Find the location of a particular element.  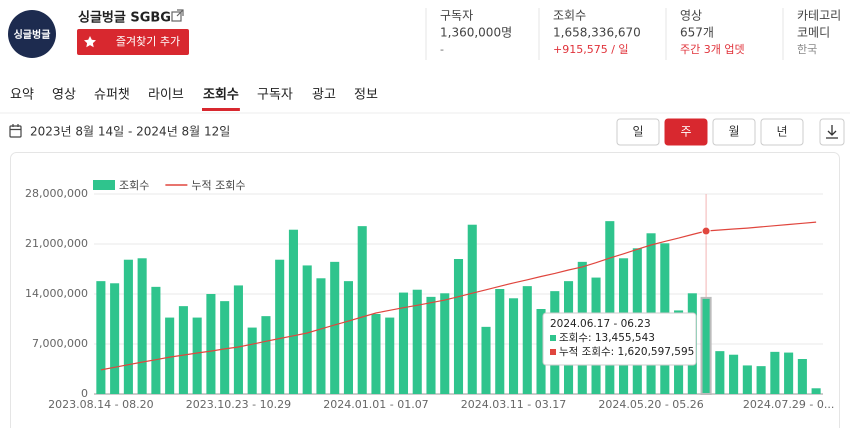

x-tick-label: 2024.01.01 - 01.07 is located at coordinates (375, 404).